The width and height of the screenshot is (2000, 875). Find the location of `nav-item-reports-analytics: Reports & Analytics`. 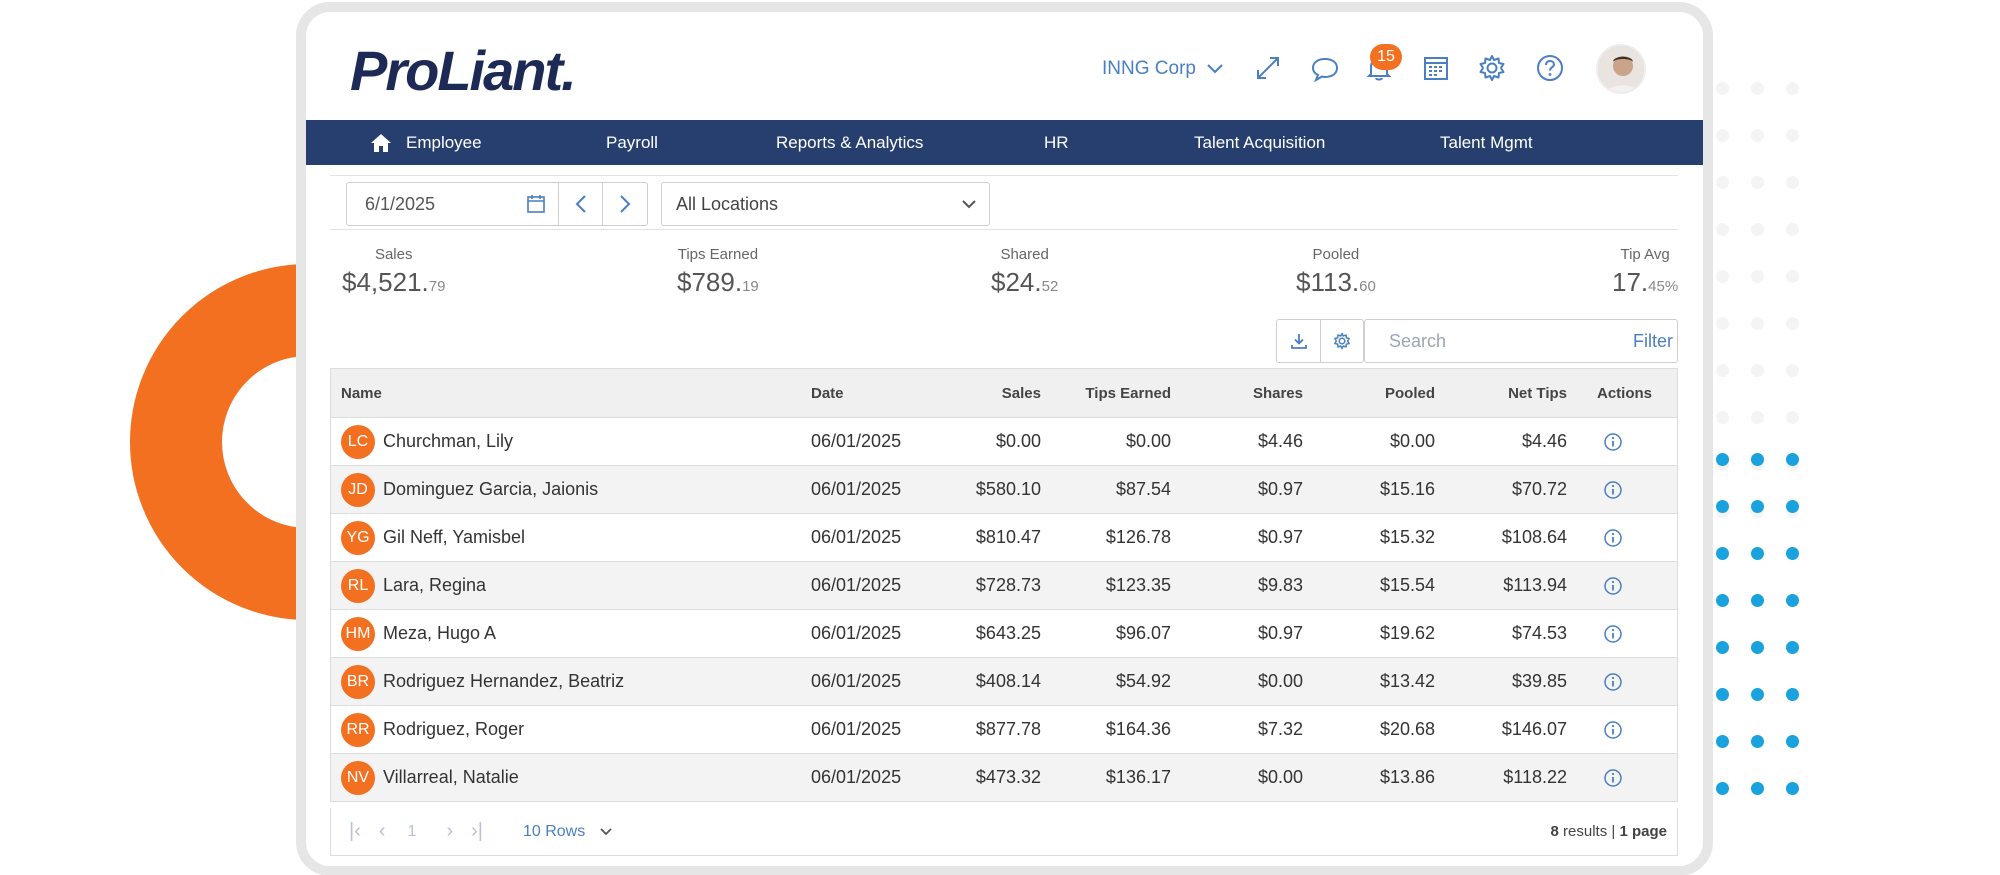

nav-item-reports-analytics: Reports & Analytics is located at coordinates (849, 142).